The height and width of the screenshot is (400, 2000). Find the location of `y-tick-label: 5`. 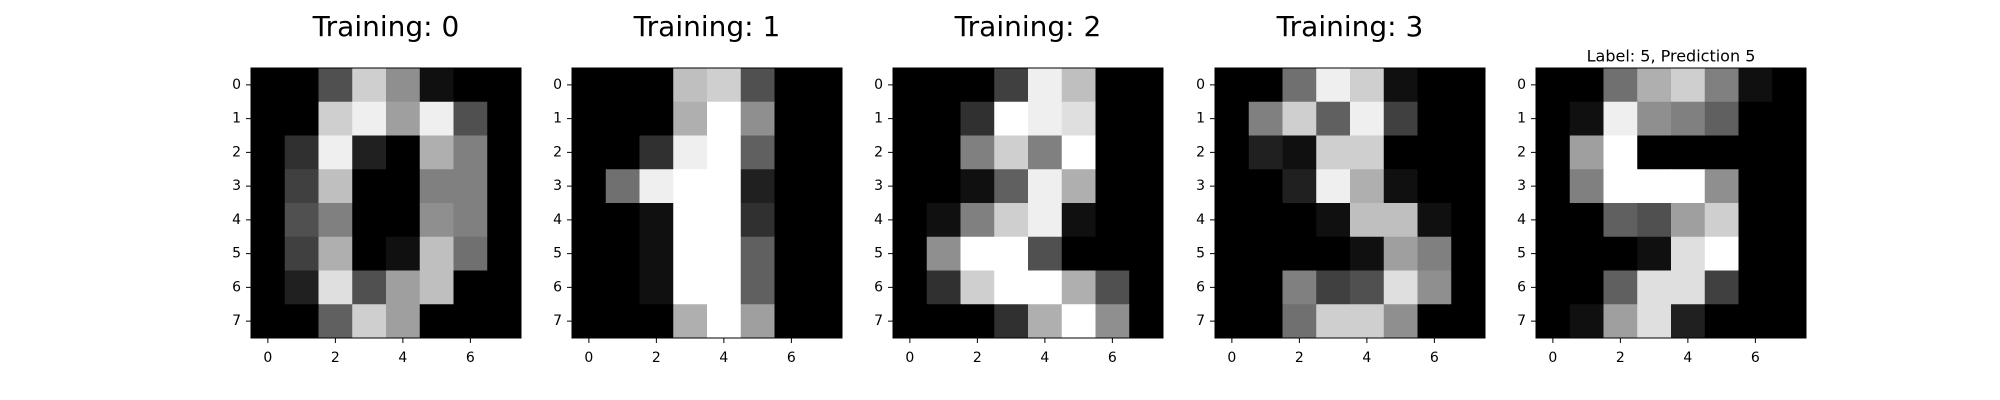

y-tick-label: 5 is located at coordinates (236, 254).